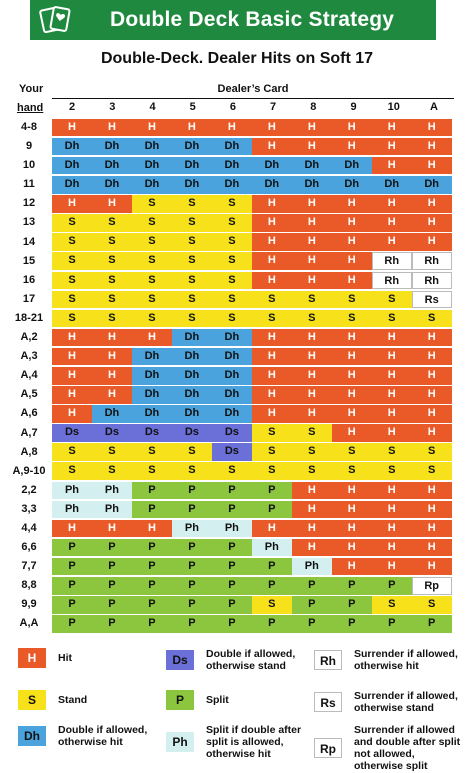 This screenshot has height=773, width=474. What do you see at coordinates (29, 623) in the screenshot?
I see `hand-label: A,A` at bounding box center [29, 623].